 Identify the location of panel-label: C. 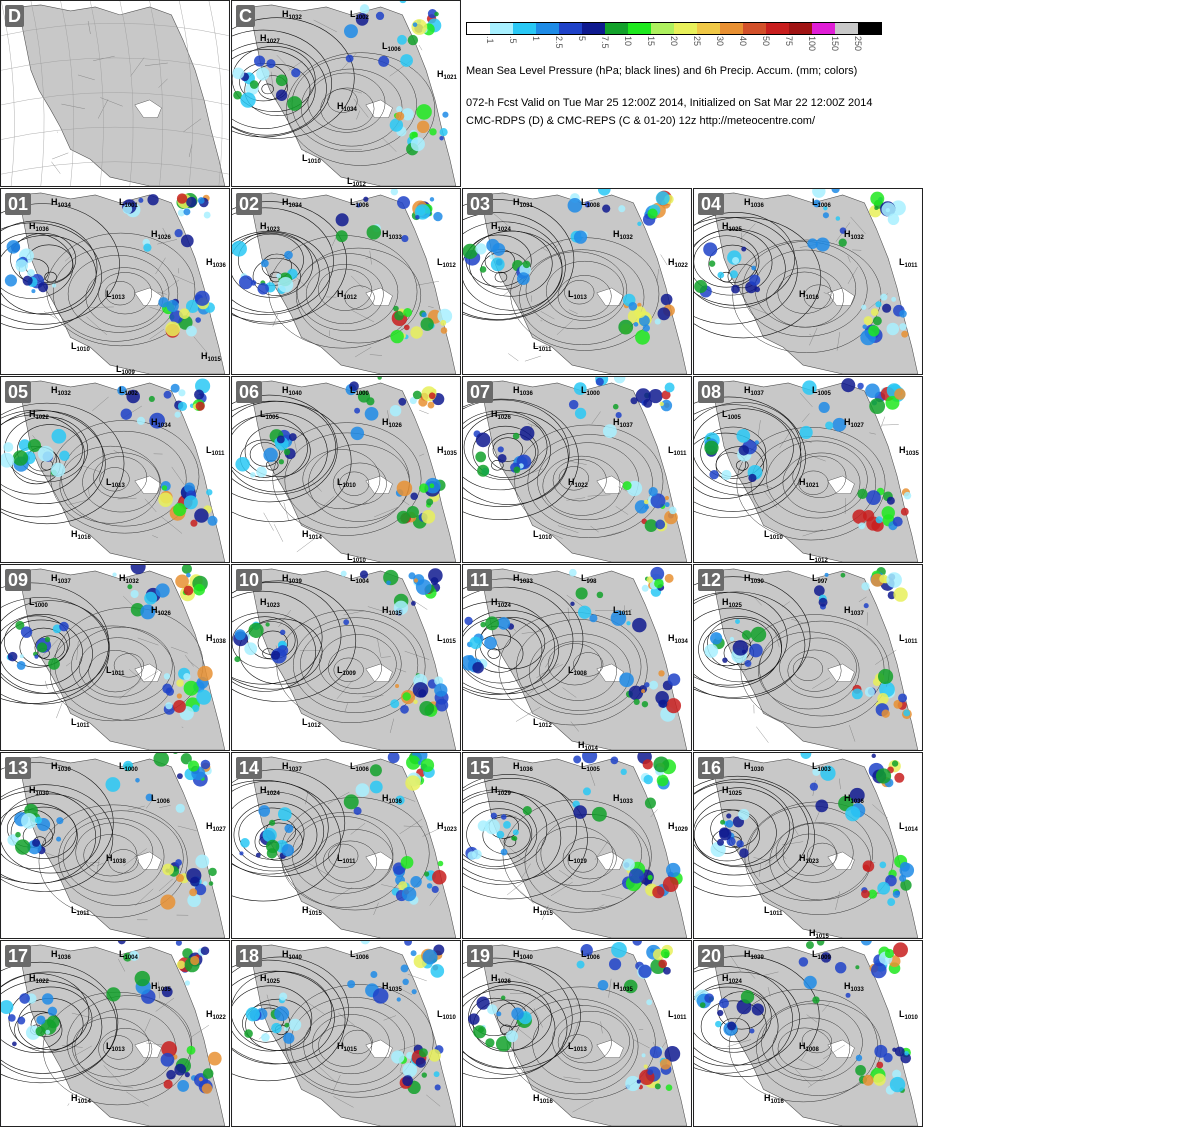
(245, 16).